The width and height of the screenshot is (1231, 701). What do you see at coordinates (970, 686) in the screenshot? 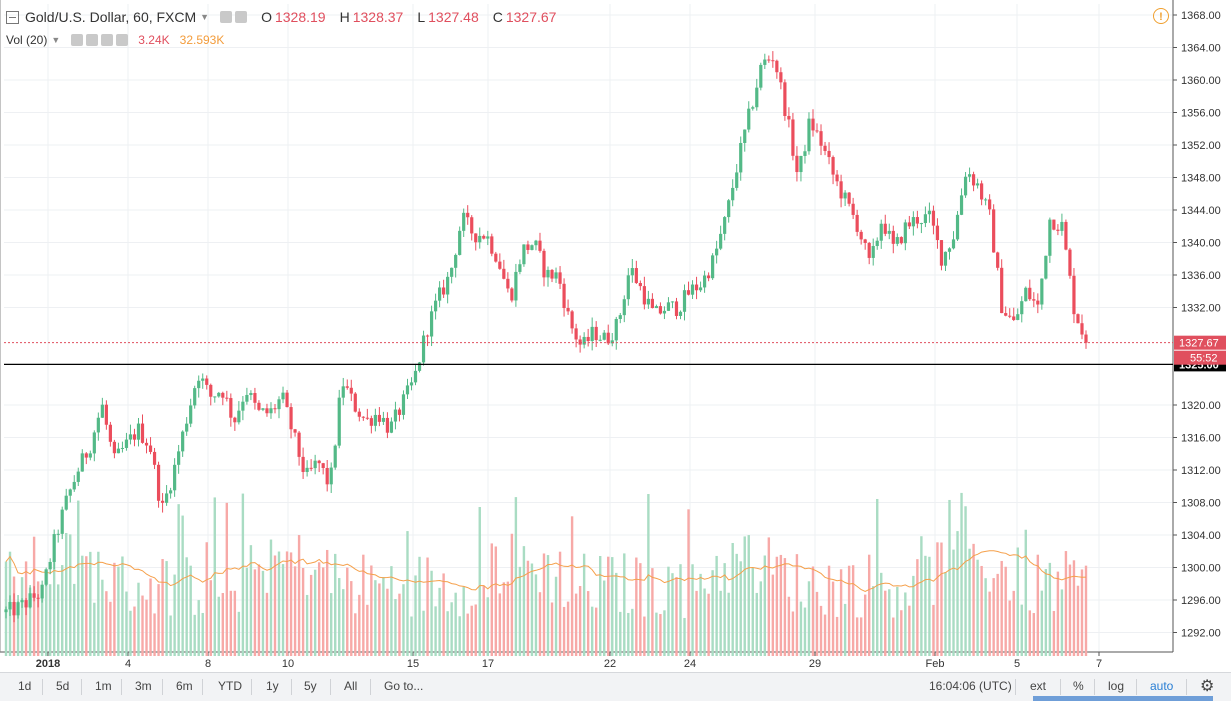
I see `clock: 16:04:06 (UTC)` at bounding box center [970, 686].